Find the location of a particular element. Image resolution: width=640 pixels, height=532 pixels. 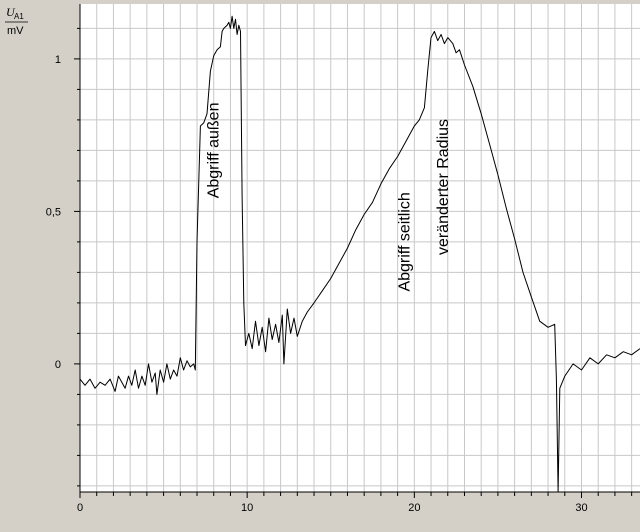

y-axis-label: U A1 mV is located at coordinates (16, 21).